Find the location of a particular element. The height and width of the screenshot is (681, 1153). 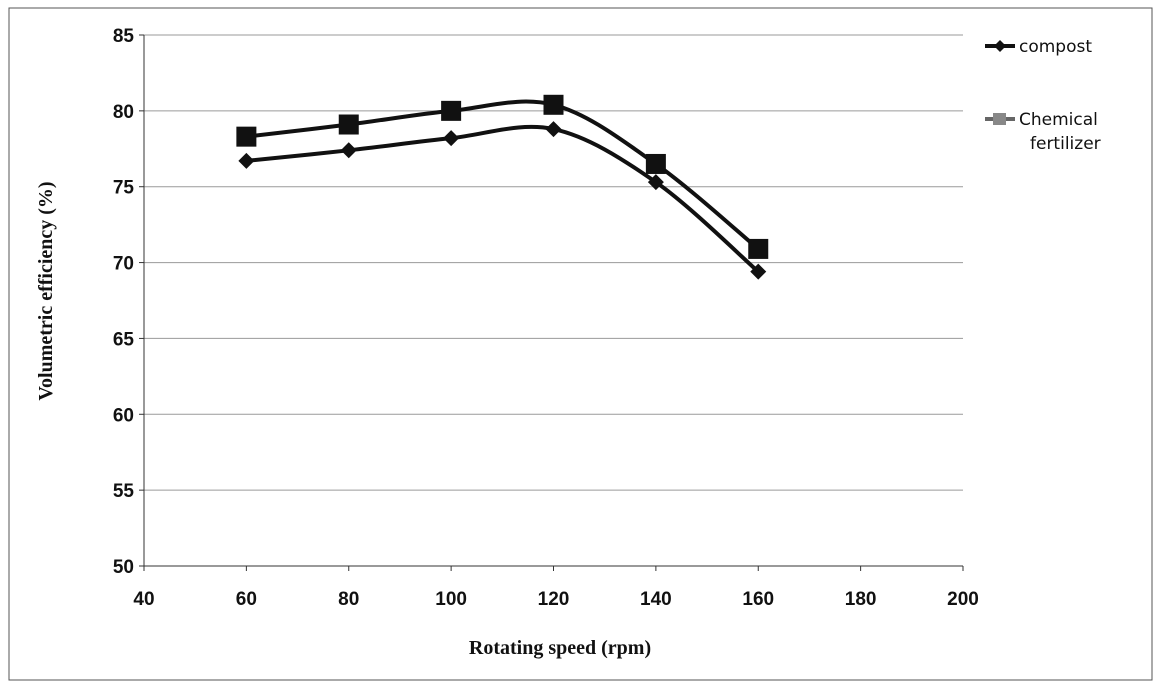

y-tick-label: 80 is located at coordinates (123, 112).